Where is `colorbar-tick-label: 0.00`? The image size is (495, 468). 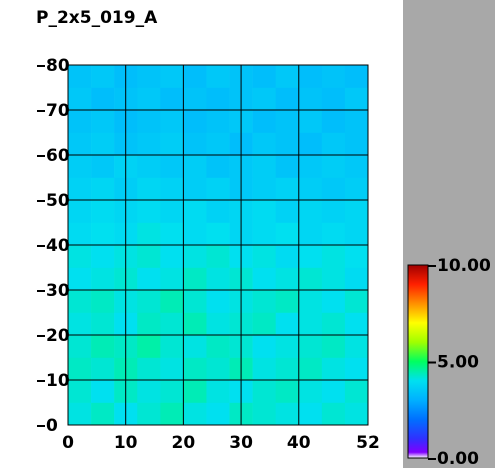 colorbar-tick-label: 0.00 is located at coordinates (458, 458).